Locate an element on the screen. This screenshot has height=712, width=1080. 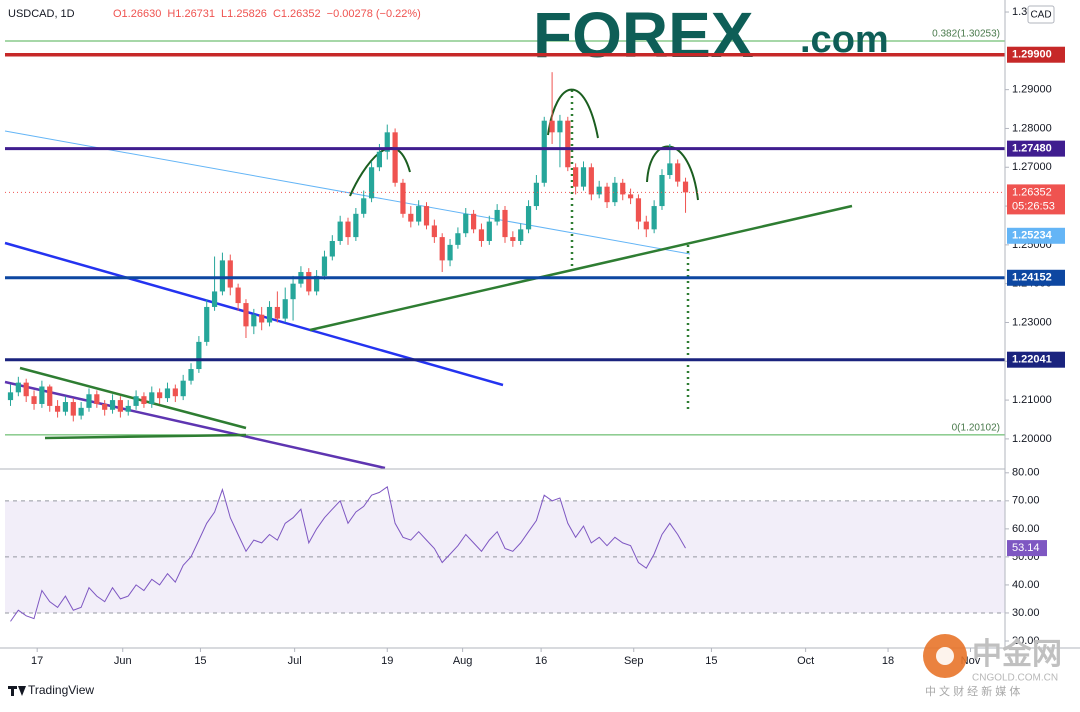
ohlc-value: H1.26731 is located at coordinates (191, 14).